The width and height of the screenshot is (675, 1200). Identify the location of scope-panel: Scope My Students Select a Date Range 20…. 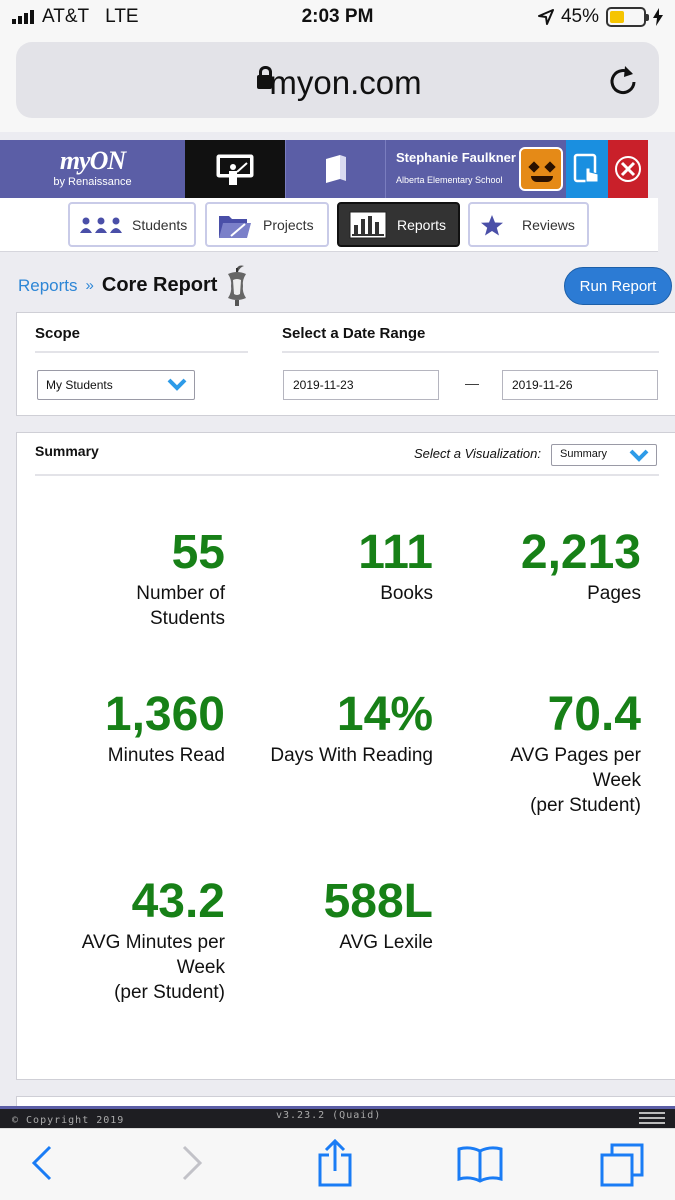
(345, 364).